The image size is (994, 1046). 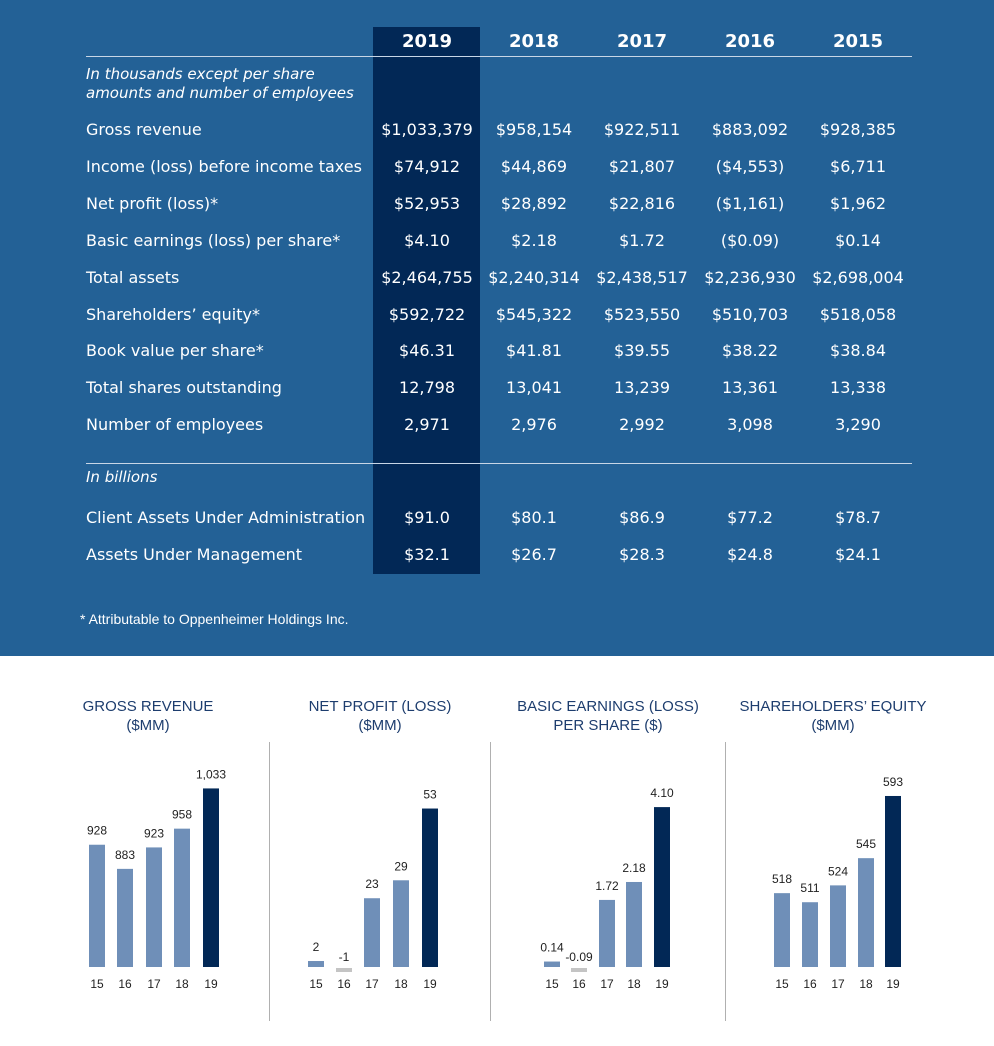 What do you see at coordinates (552, 948) in the screenshot?
I see `data-label: 0.14` at bounding box center [552, 948].